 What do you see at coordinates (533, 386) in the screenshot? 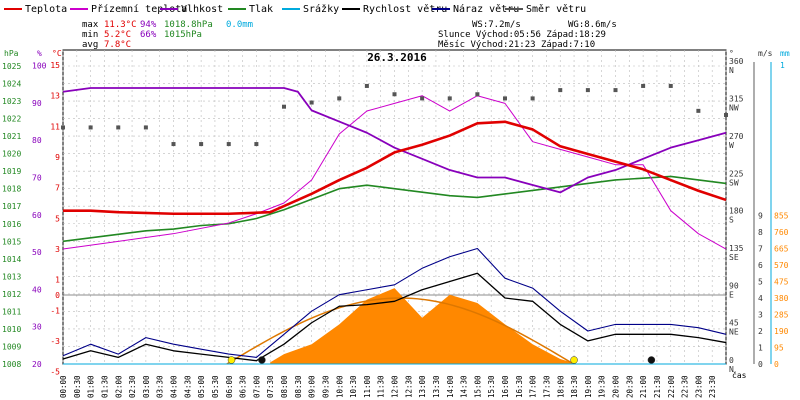
I see `axis-time-tick: 17:00` at bounding box center [533, 386].